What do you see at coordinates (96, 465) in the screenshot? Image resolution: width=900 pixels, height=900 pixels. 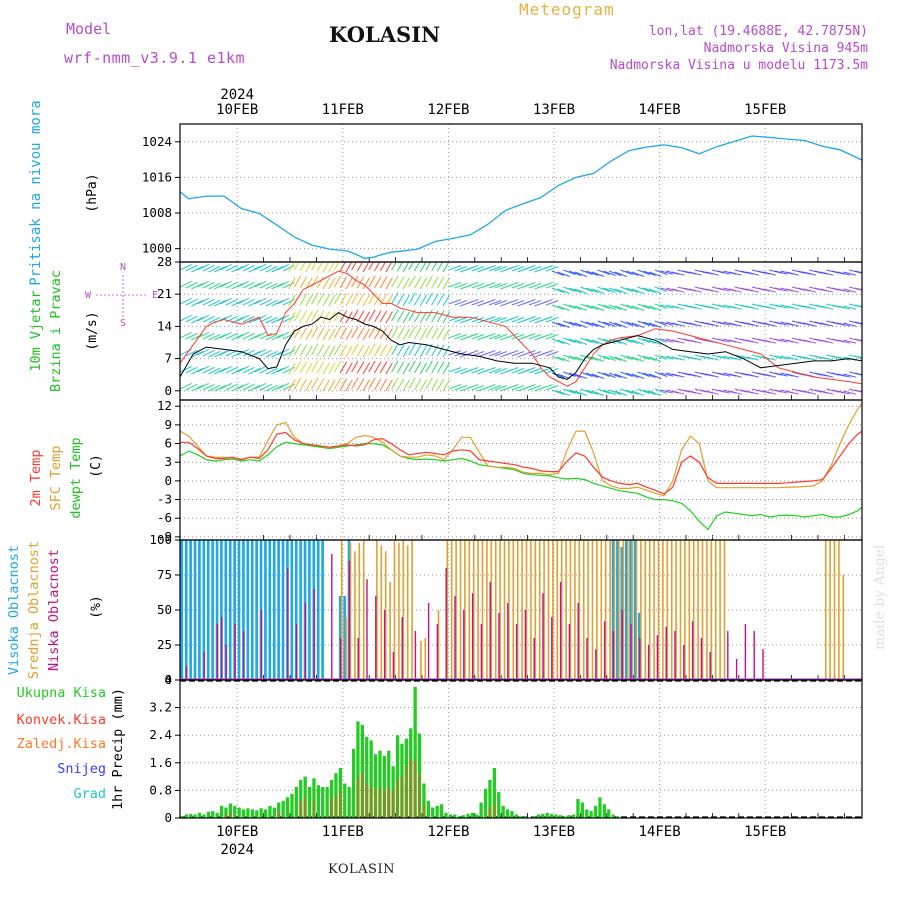 I see `temperature-axis-unit: (C)` at bounding box center [96, 465].